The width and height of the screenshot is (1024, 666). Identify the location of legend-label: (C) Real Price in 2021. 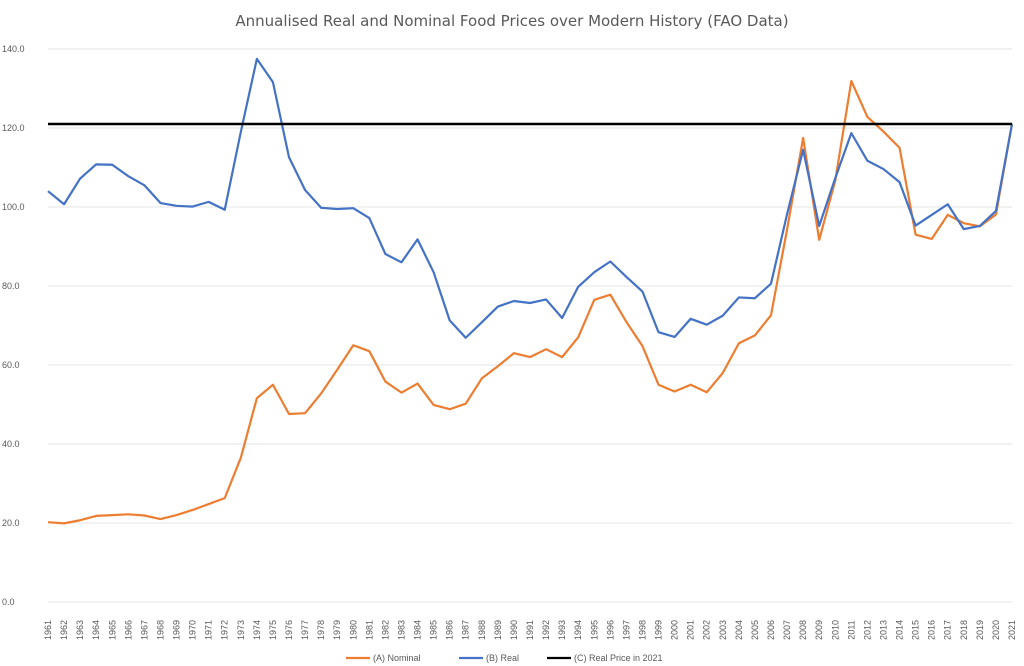
(618, 658).